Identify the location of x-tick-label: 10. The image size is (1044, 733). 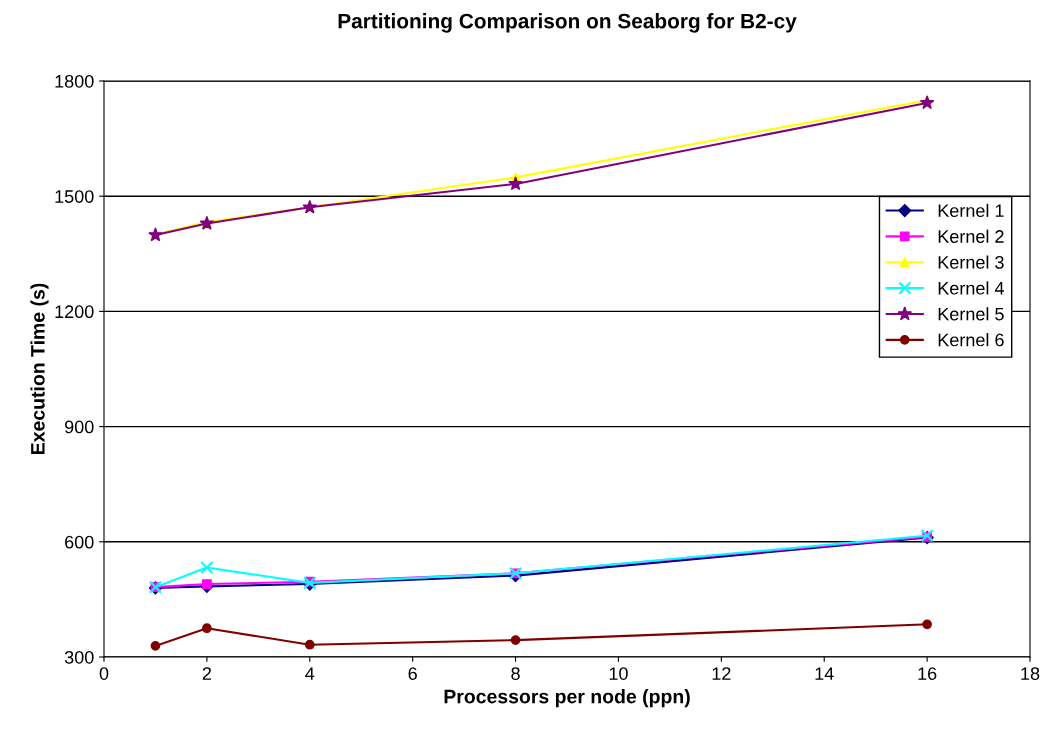
(618, 673).